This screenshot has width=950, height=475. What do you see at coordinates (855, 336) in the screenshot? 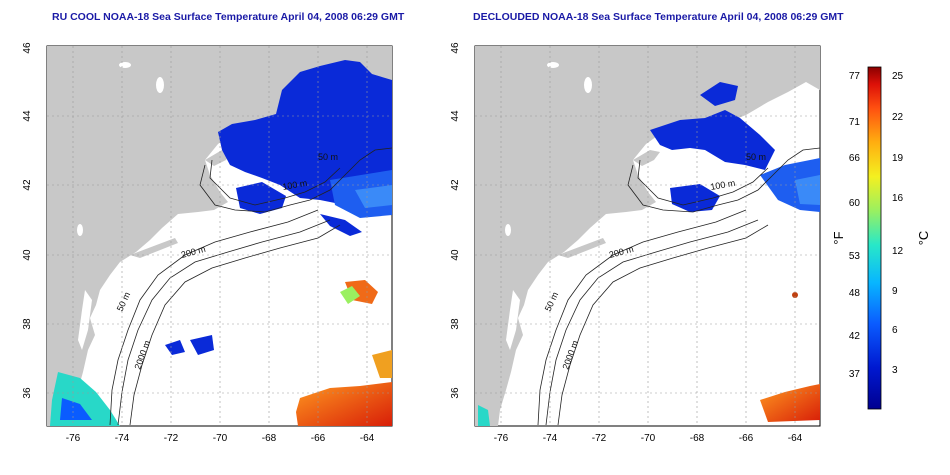
I see `f-tick: 42` at bounding box center [855, 336].